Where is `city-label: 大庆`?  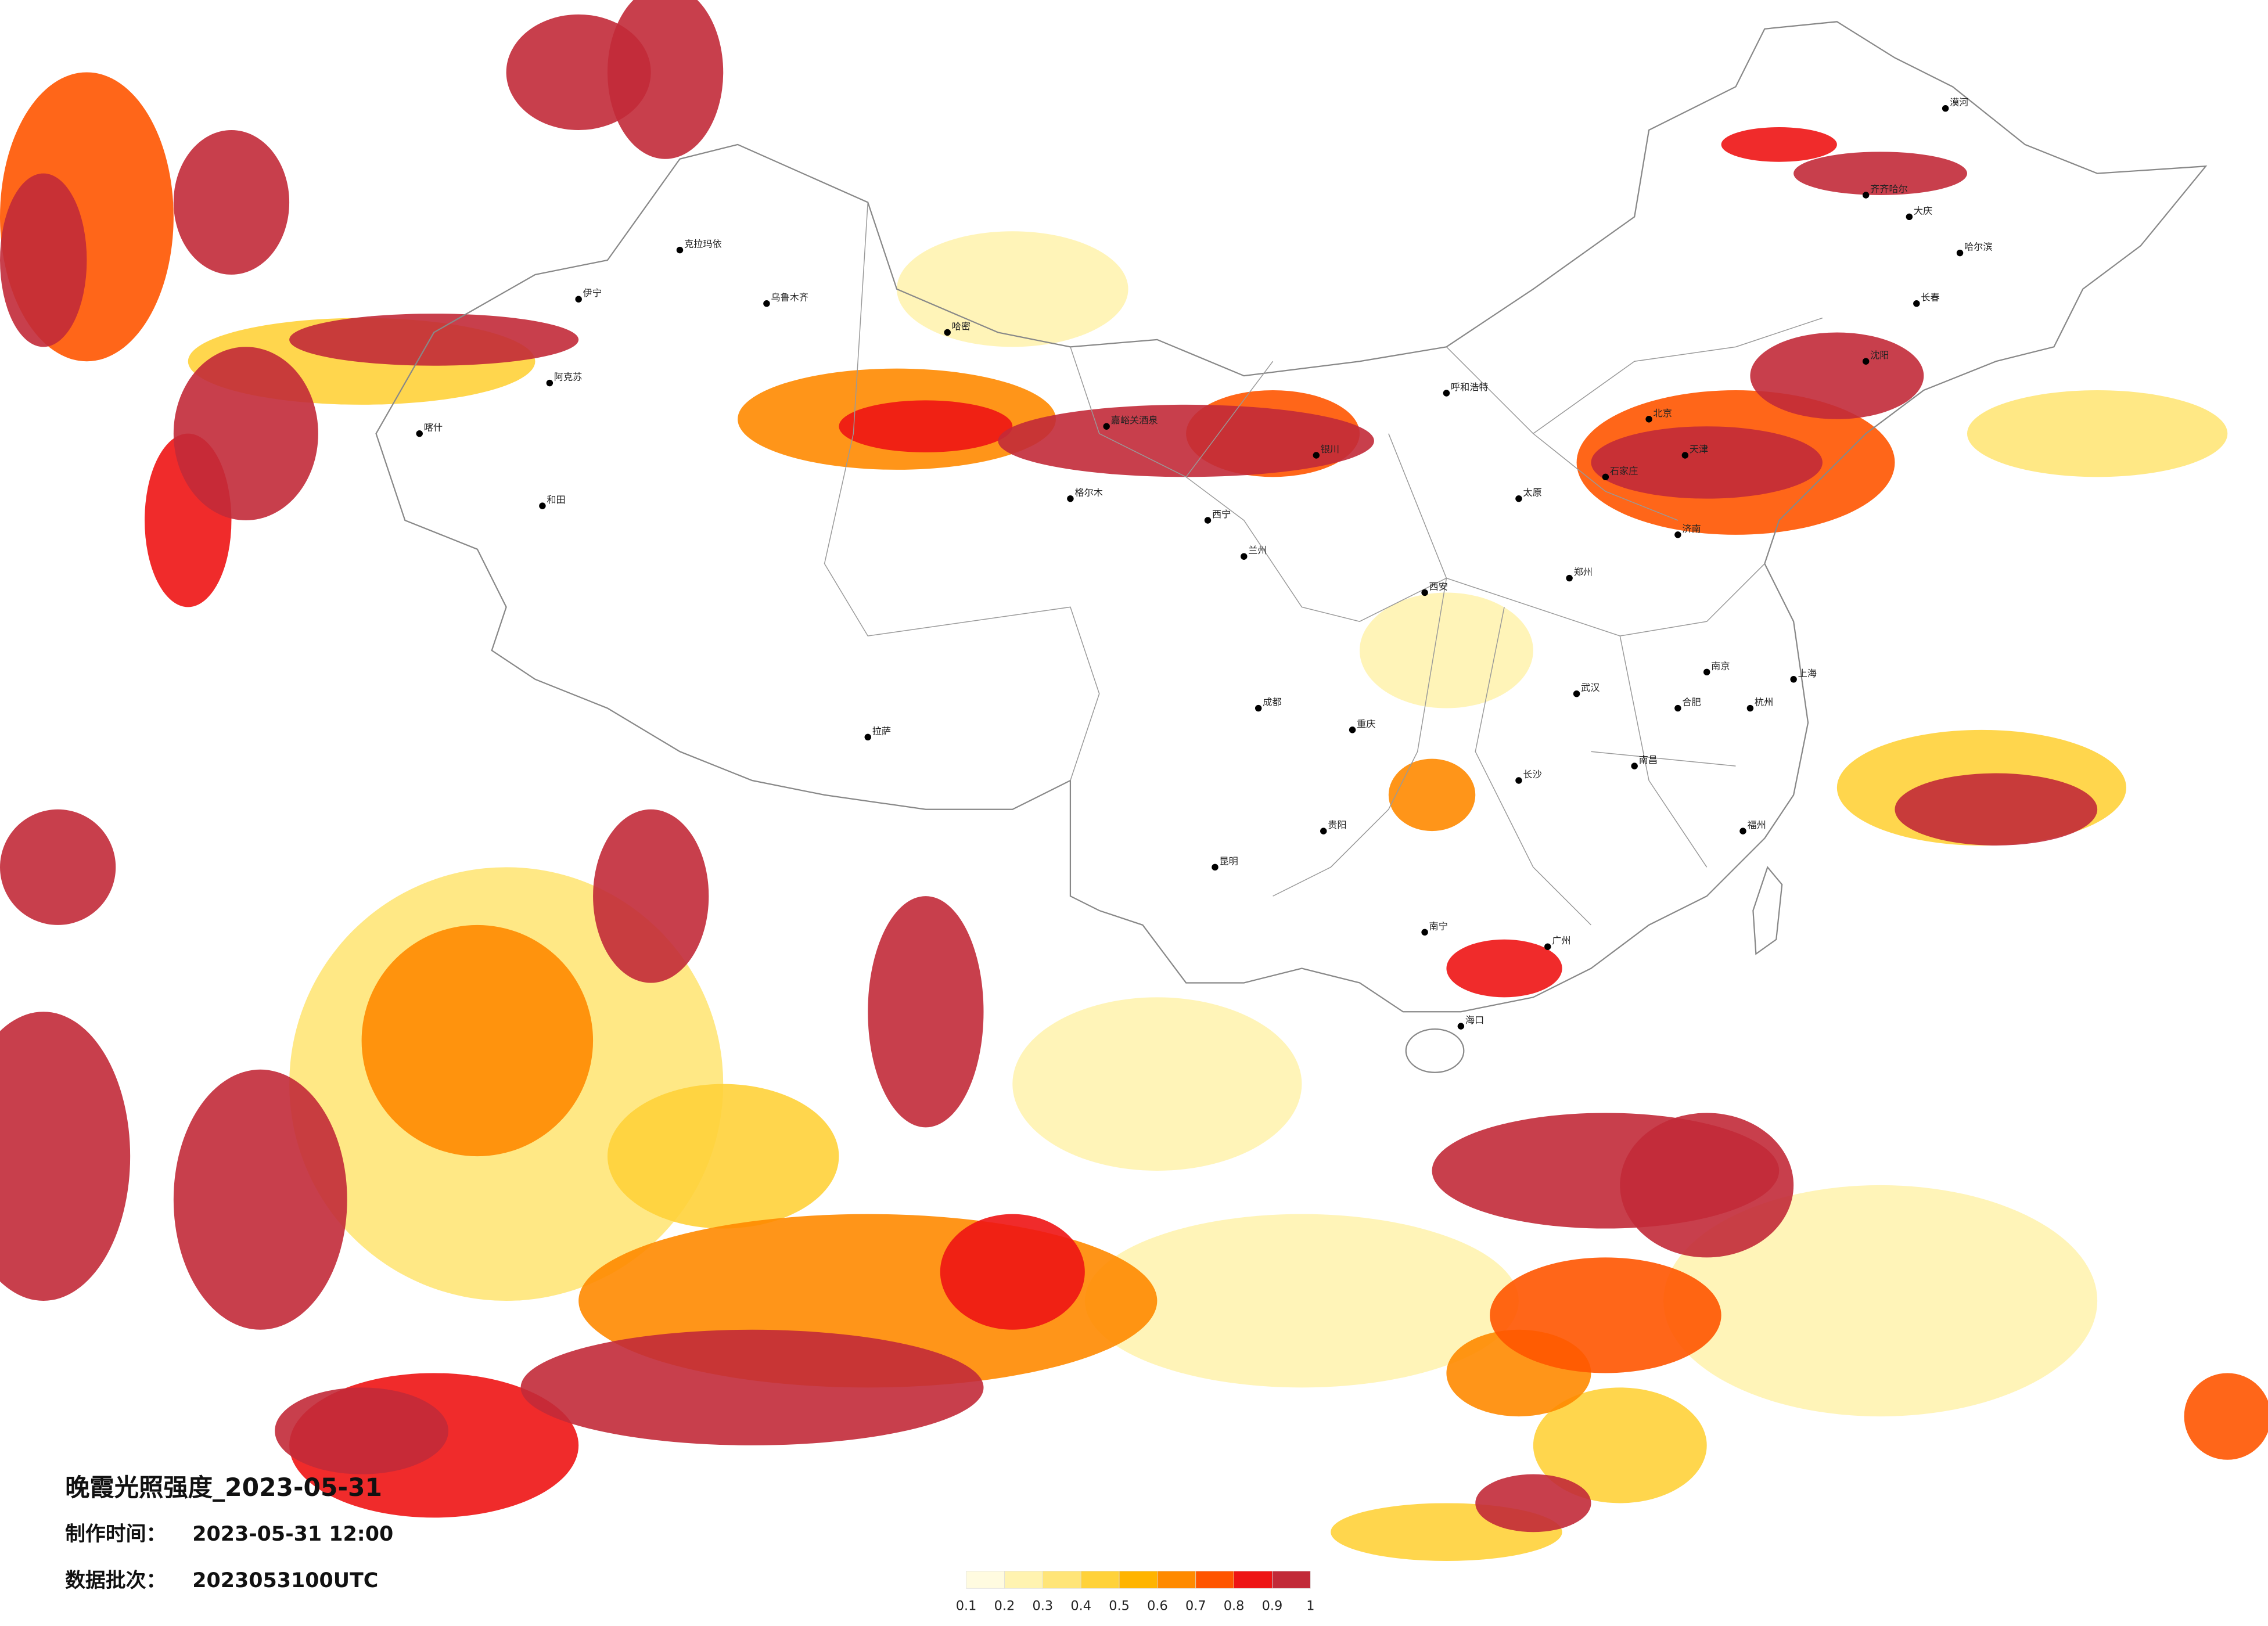 city-label: 大庆 is located at coordinates (1923, 210).